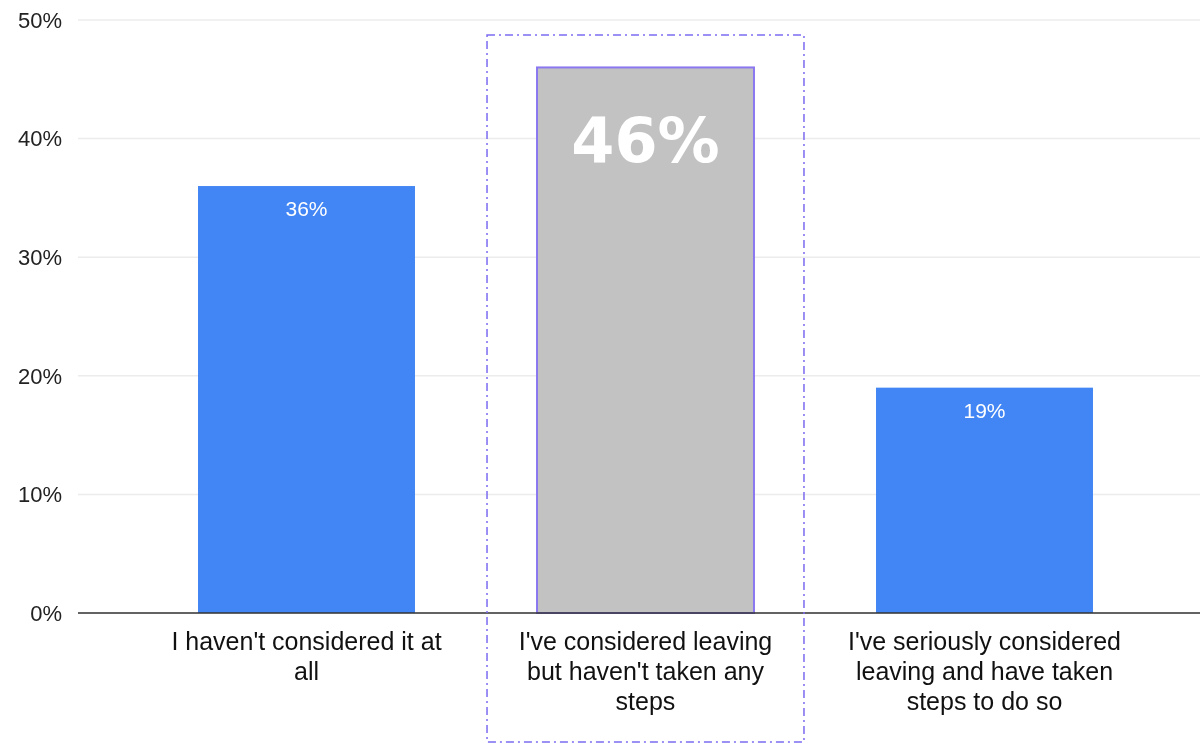 This screenshot has width=1200, height=745. Describe the element at coordinates (39, 139) in the screenshot. I see `y-tick-label: 40%` at that location.